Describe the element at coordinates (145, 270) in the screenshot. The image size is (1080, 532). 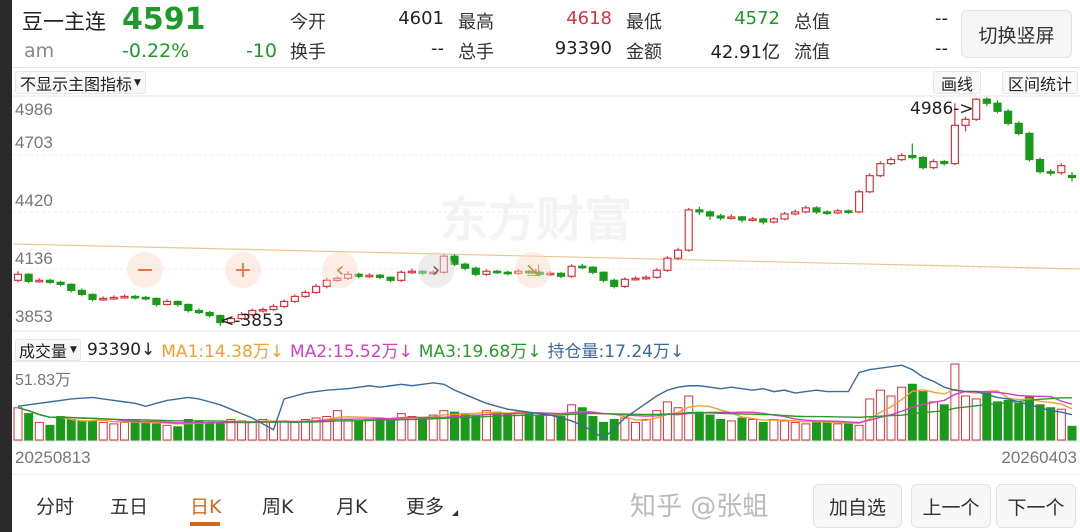
I see `zoom-out-icon` at that location.